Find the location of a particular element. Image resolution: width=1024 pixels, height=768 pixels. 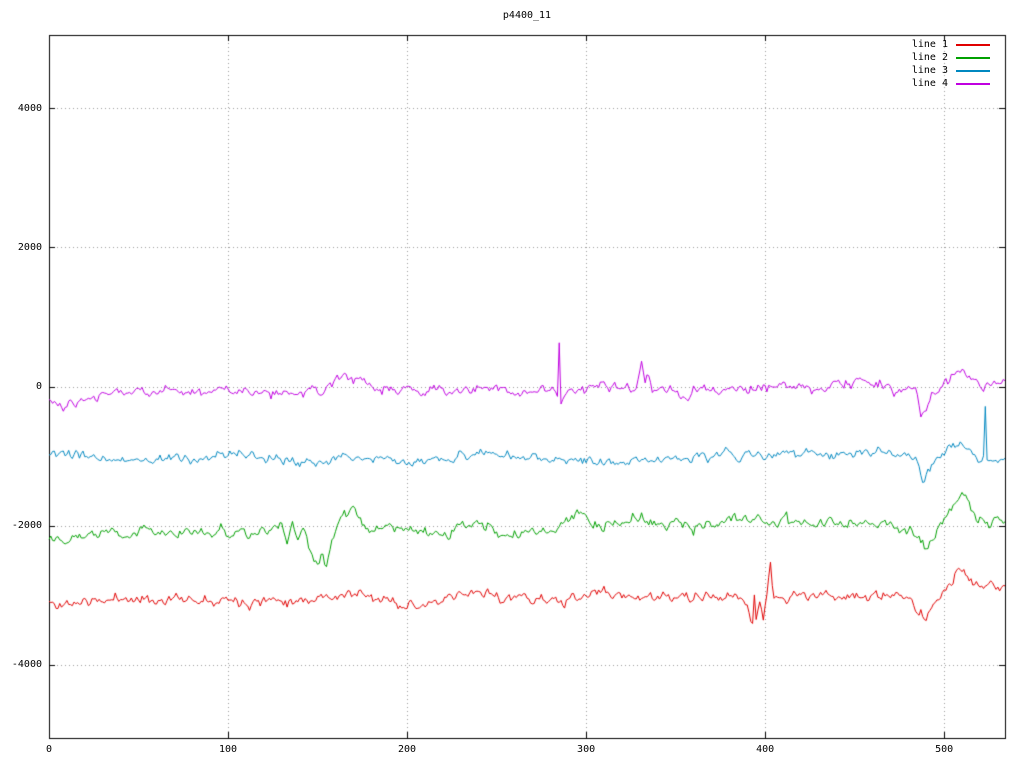

legend: line 1 line 2 line 3 line 4 is located at coordinates (951, 64).